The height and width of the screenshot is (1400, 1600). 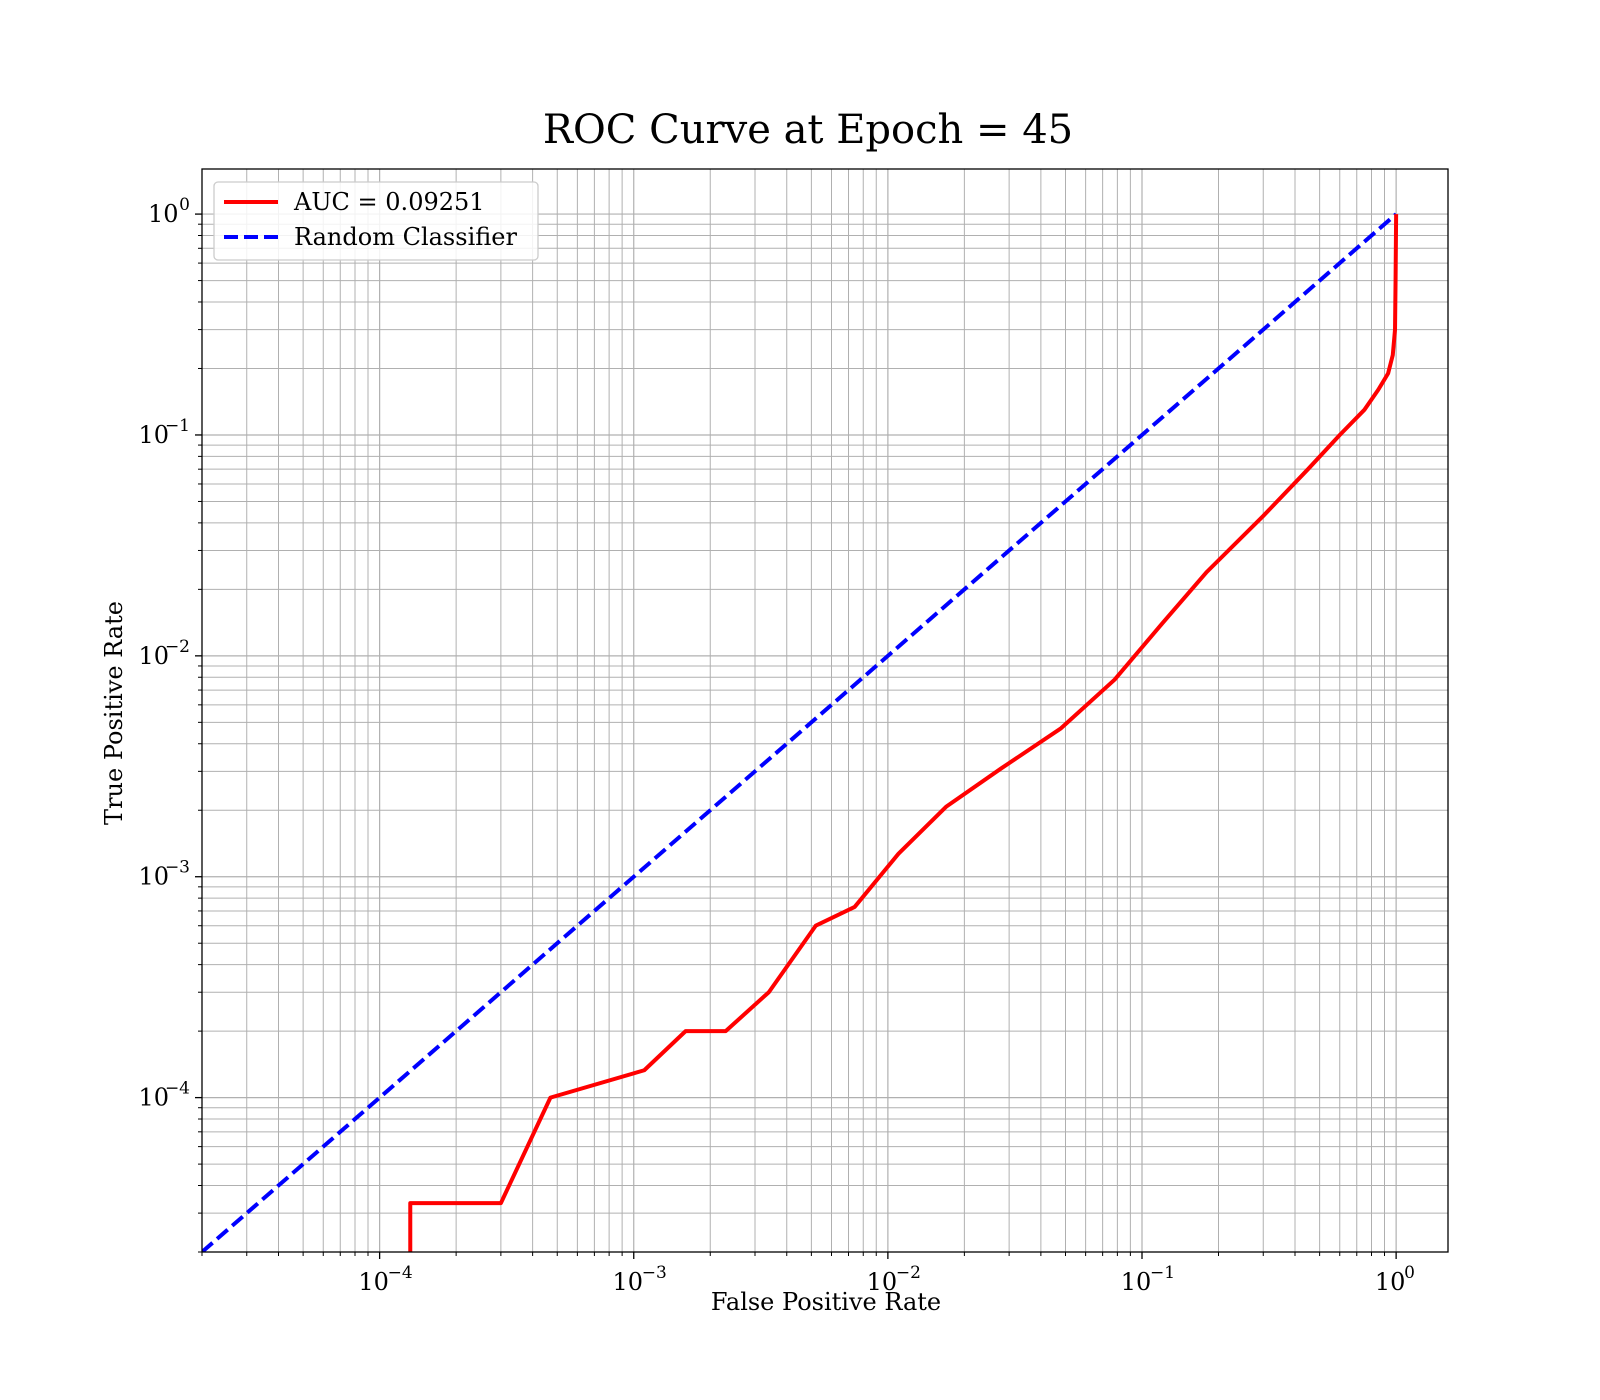 I want to click on y-tick-exponent: −3, so click(x=177, y=868).